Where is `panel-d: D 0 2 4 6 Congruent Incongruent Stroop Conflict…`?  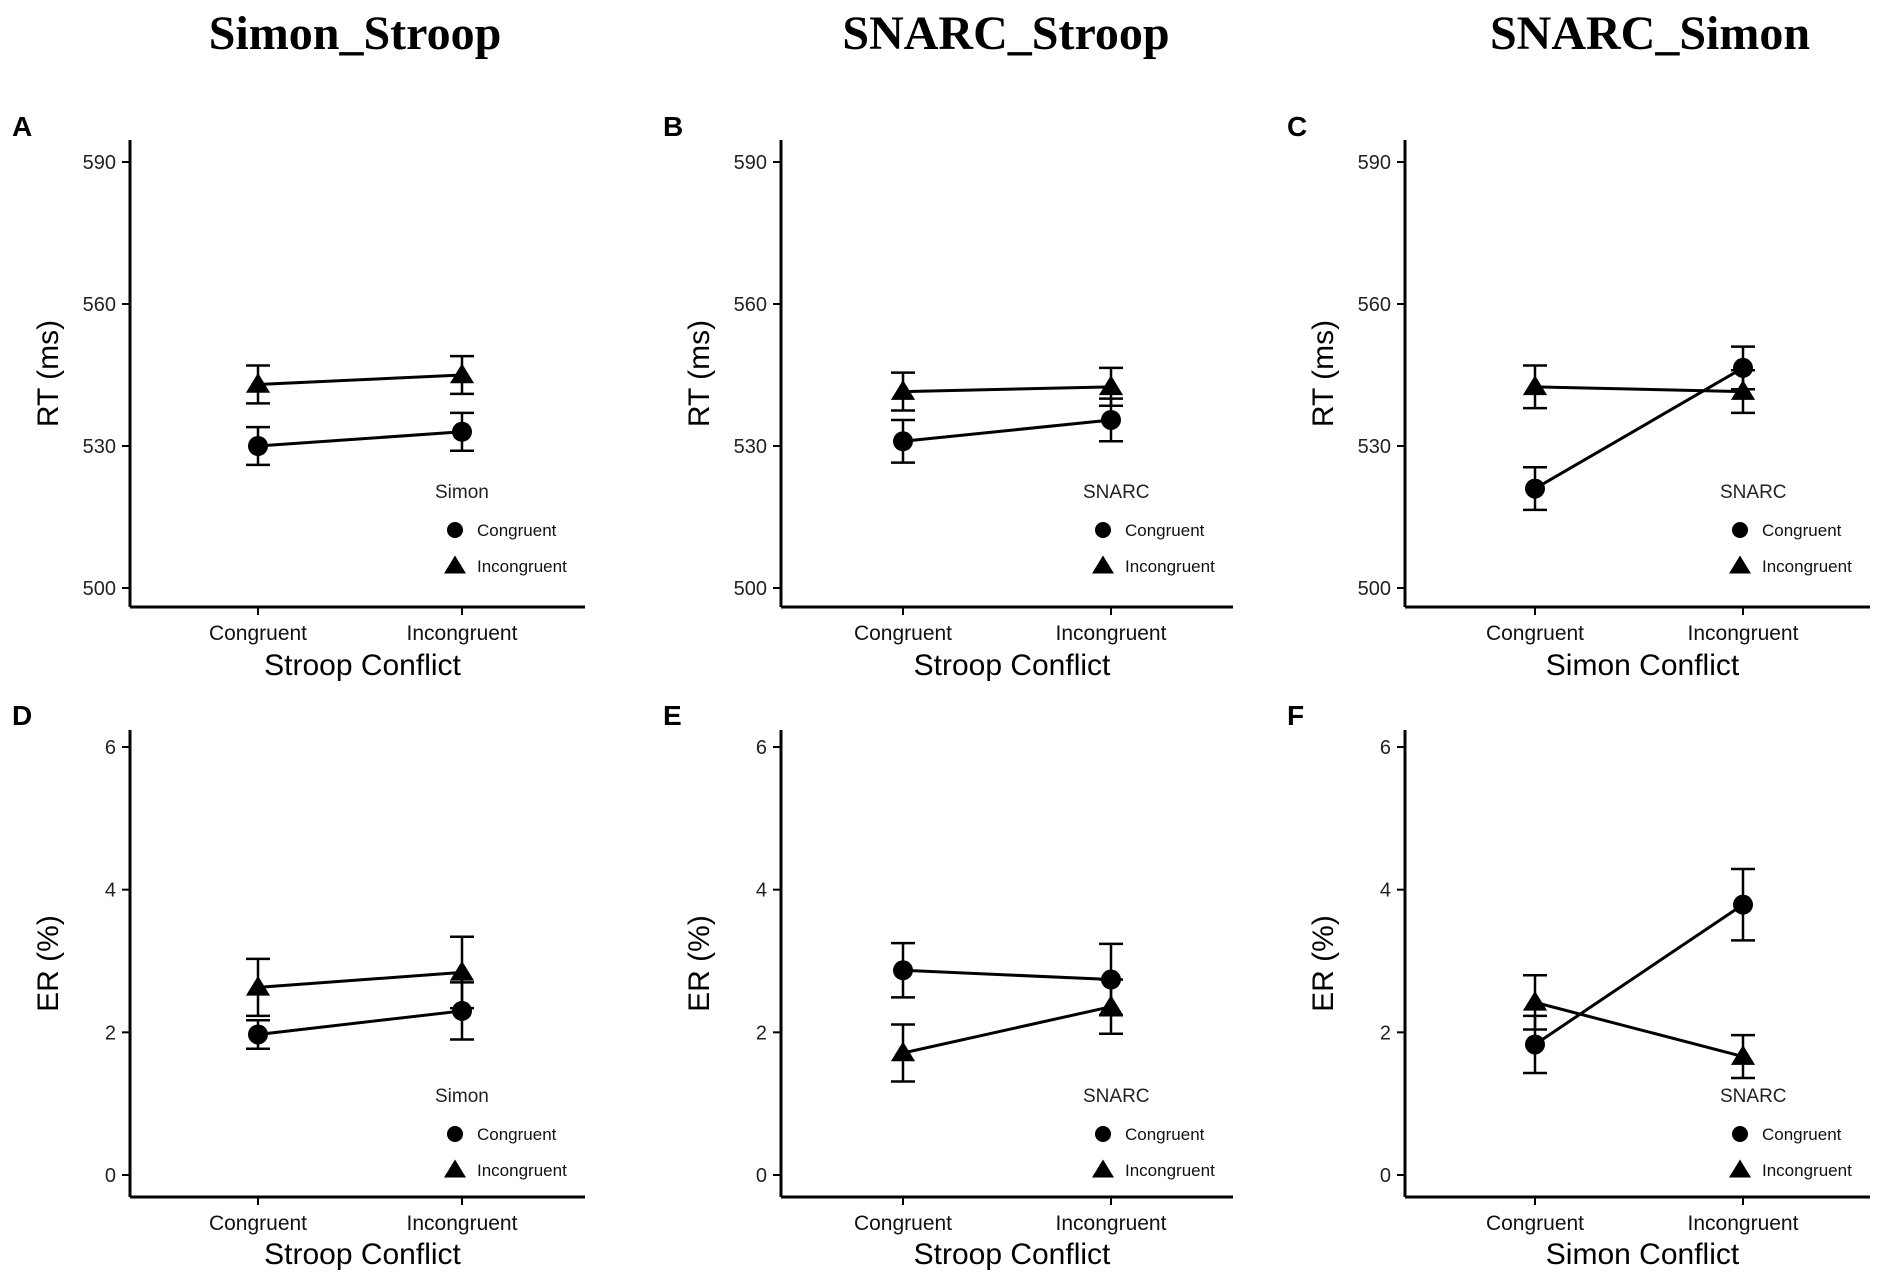 panel-d: D 0 2 4 6 Congruent Incongruent Stroop Conflict… is located at coordinates (298, 985).